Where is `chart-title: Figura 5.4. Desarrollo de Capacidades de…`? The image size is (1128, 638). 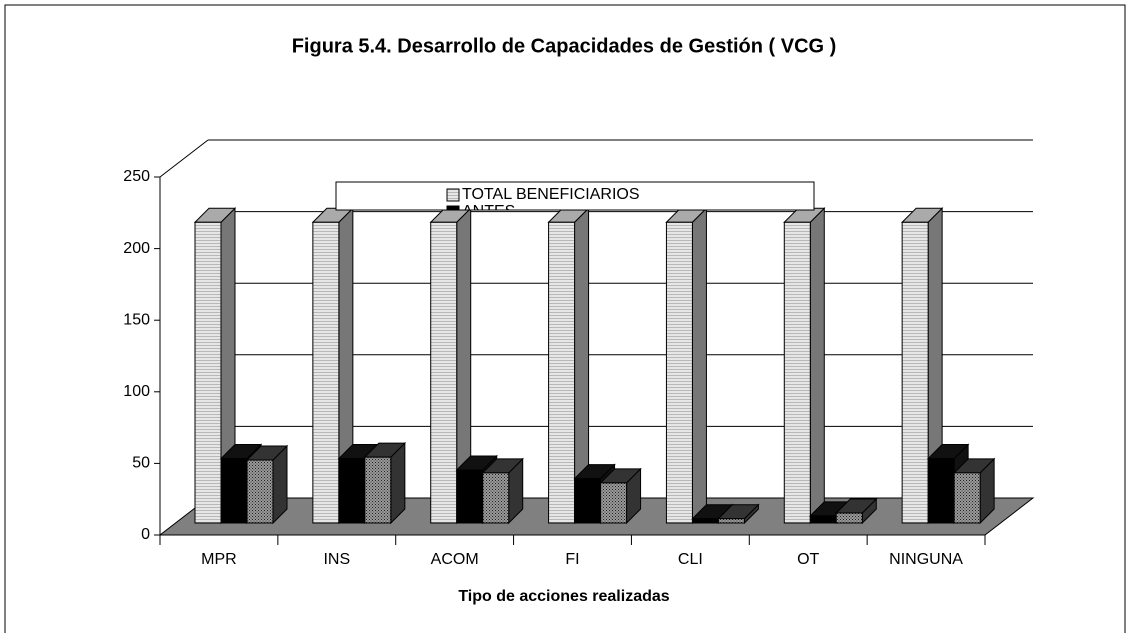 chart-title: Figura 5.4. Desarrollo de Capacidades de… is located at coordinates (564, 46).